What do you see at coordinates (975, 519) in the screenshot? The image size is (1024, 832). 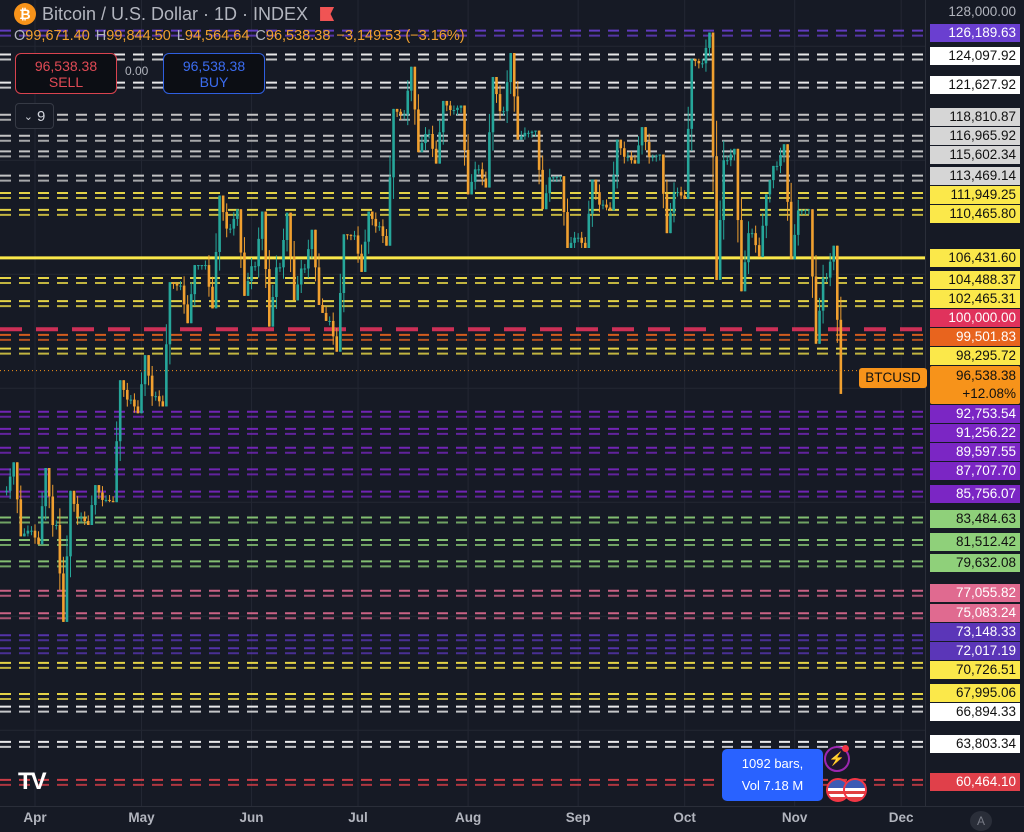 I see `level-price-label: 83,484.63` at bounding box center [975, 519].